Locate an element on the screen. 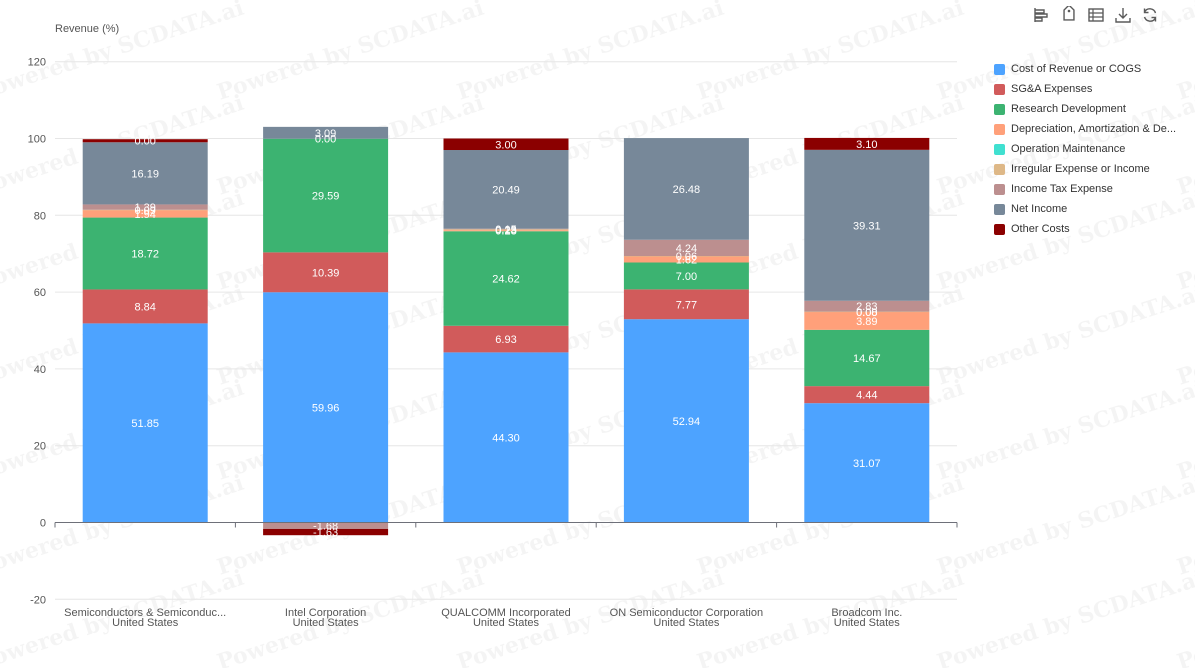 Image resolution: width=1195 pixels, height=668 pixels. legend-item: Income Tax Expense is located at coordinates (1053, 189).